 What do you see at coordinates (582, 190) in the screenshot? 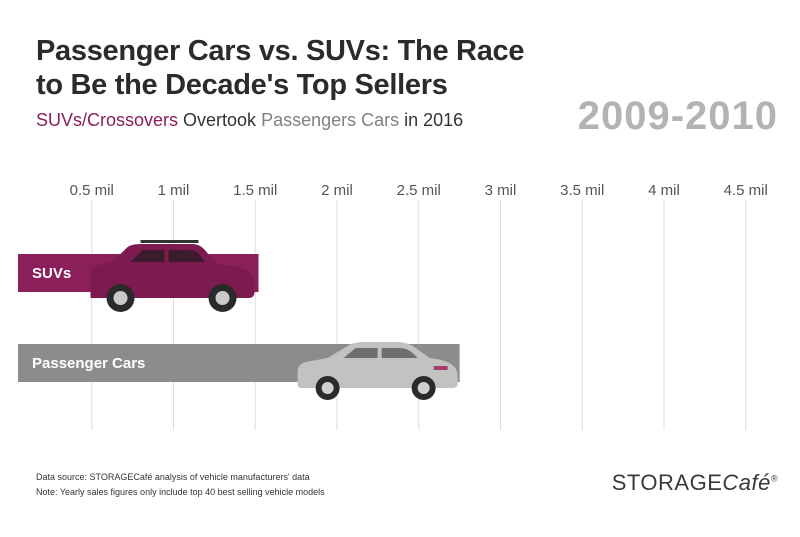
I see `x-tick-label: 3.5 mil` at bounding box center [582, 190].